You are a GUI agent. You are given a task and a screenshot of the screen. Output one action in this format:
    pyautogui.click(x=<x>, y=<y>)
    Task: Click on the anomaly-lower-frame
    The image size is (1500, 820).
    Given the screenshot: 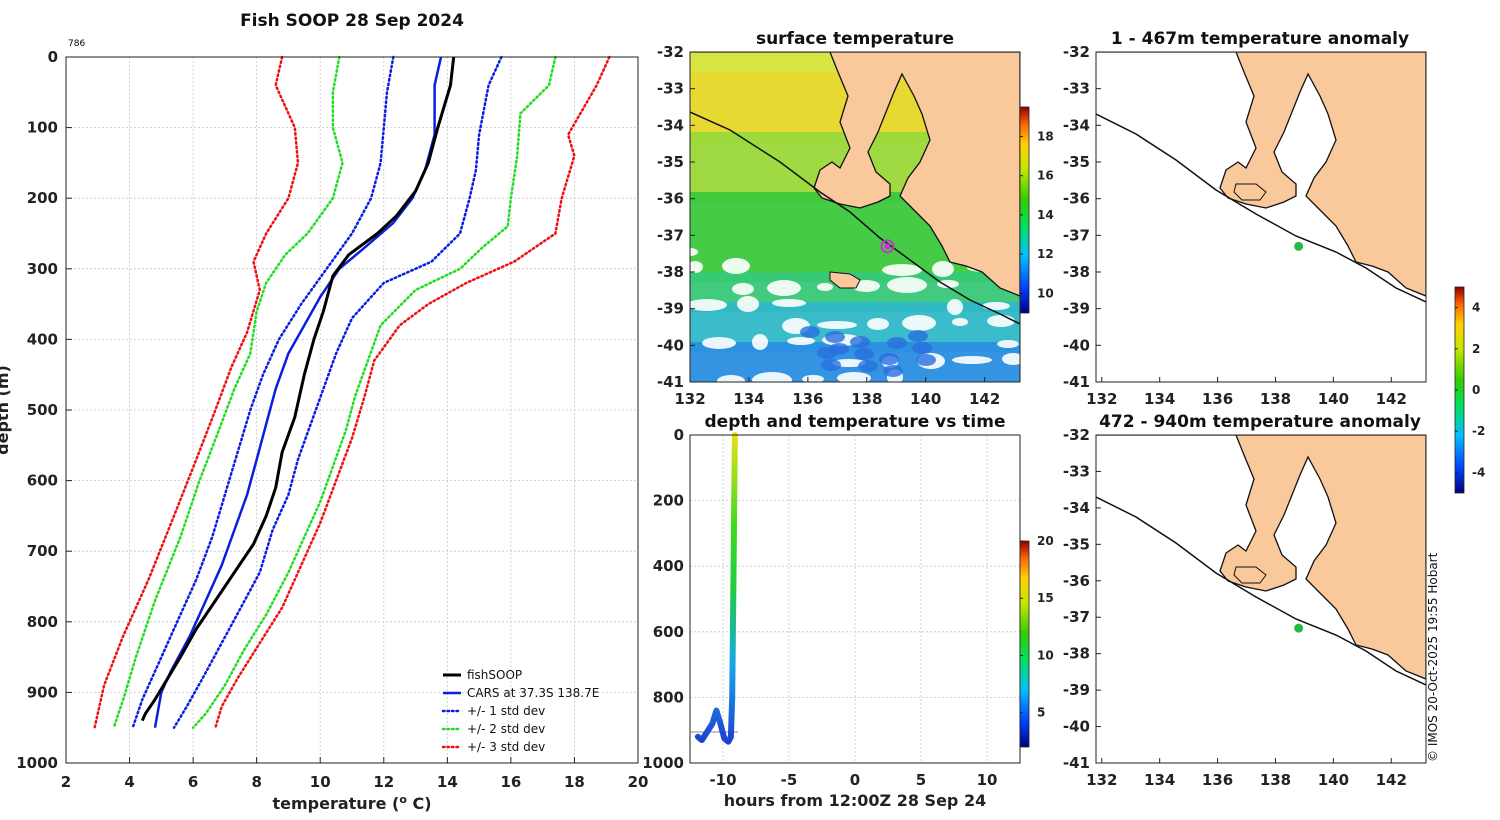 What is the action you would take?
    pyautogui.click(x=1261, y=599)
    